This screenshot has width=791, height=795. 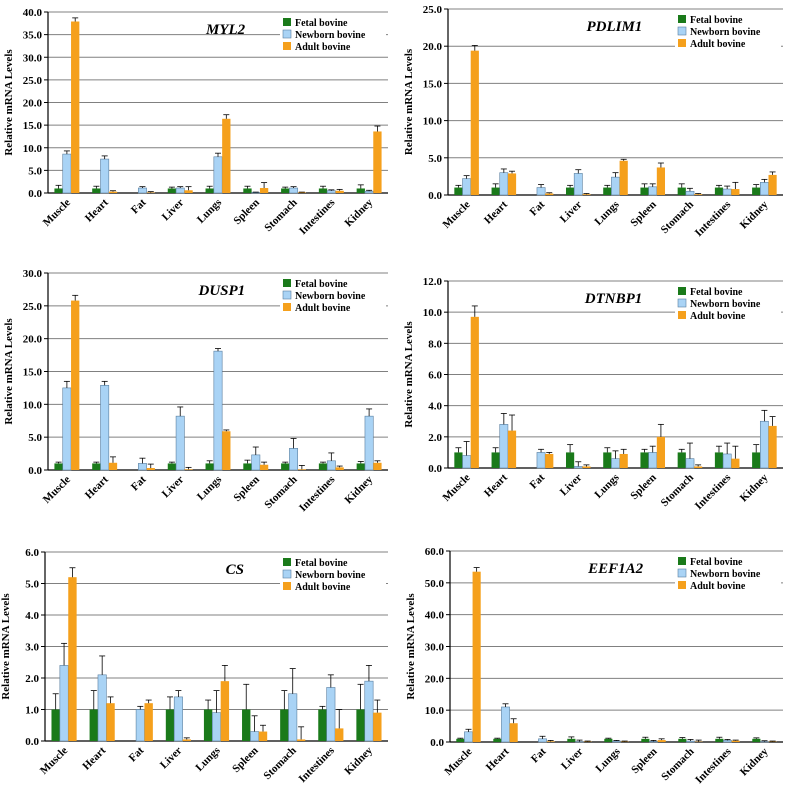 What do you see at coordinates (339, 734) in the screenshot?
I see `bar-adult-intestines` at bounding box center [339, 734].